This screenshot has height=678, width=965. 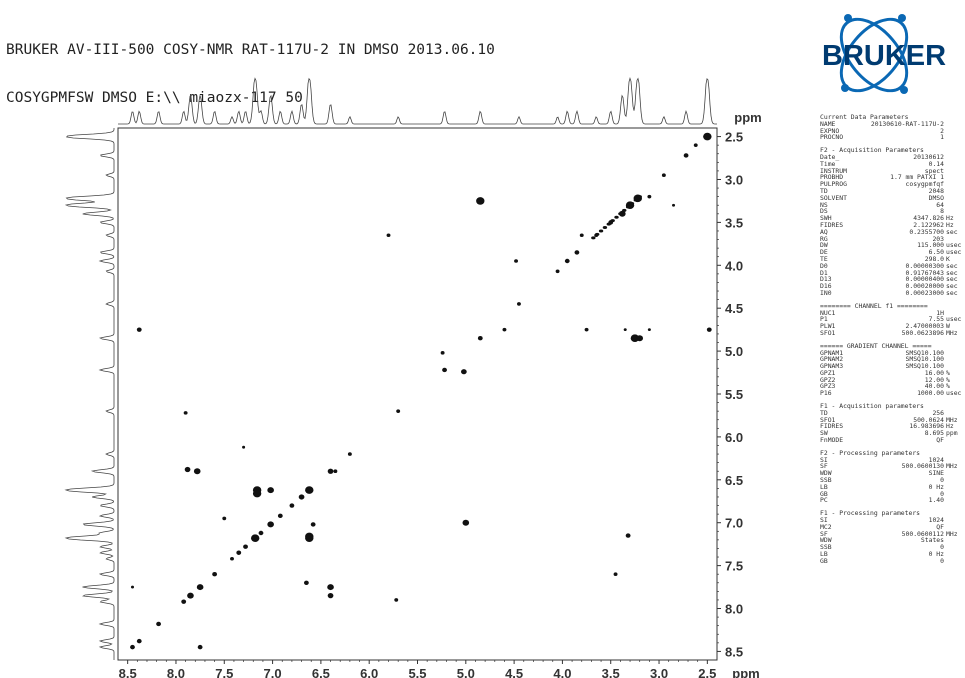 What do you see at coordinates (892, 313) in the screenshot?
I see `param-row: NUC1 1H` at bounding box center [892, 313].